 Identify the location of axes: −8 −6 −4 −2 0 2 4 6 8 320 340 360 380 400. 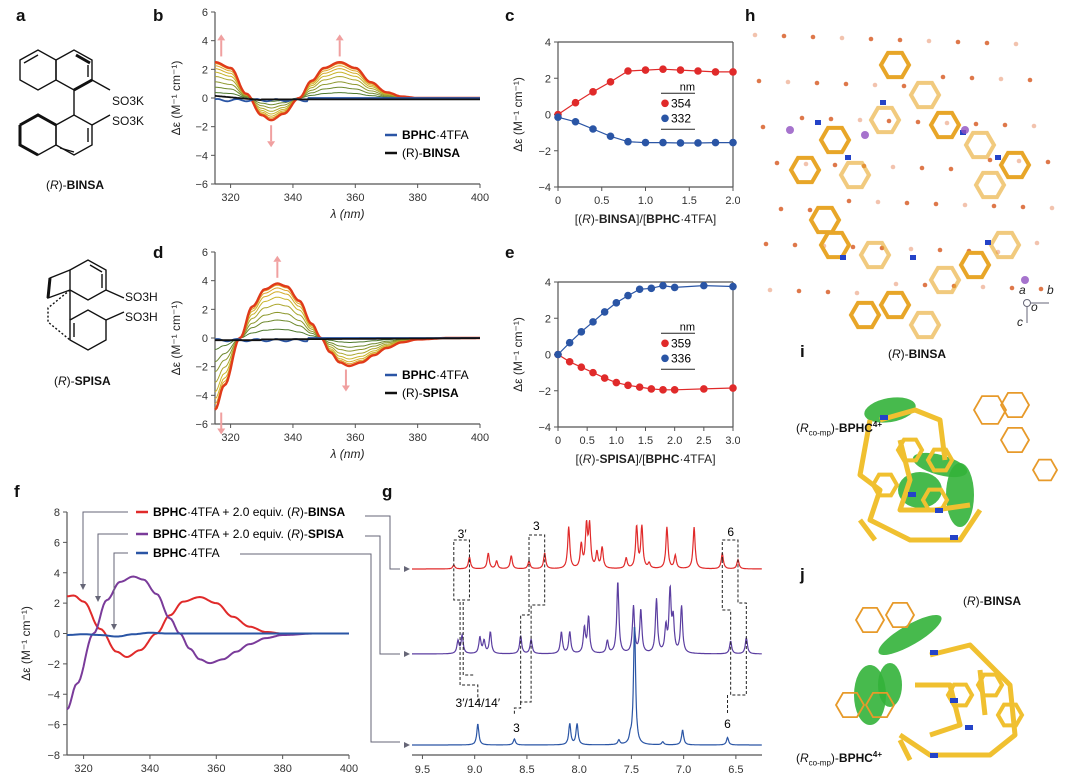
(202, 641).